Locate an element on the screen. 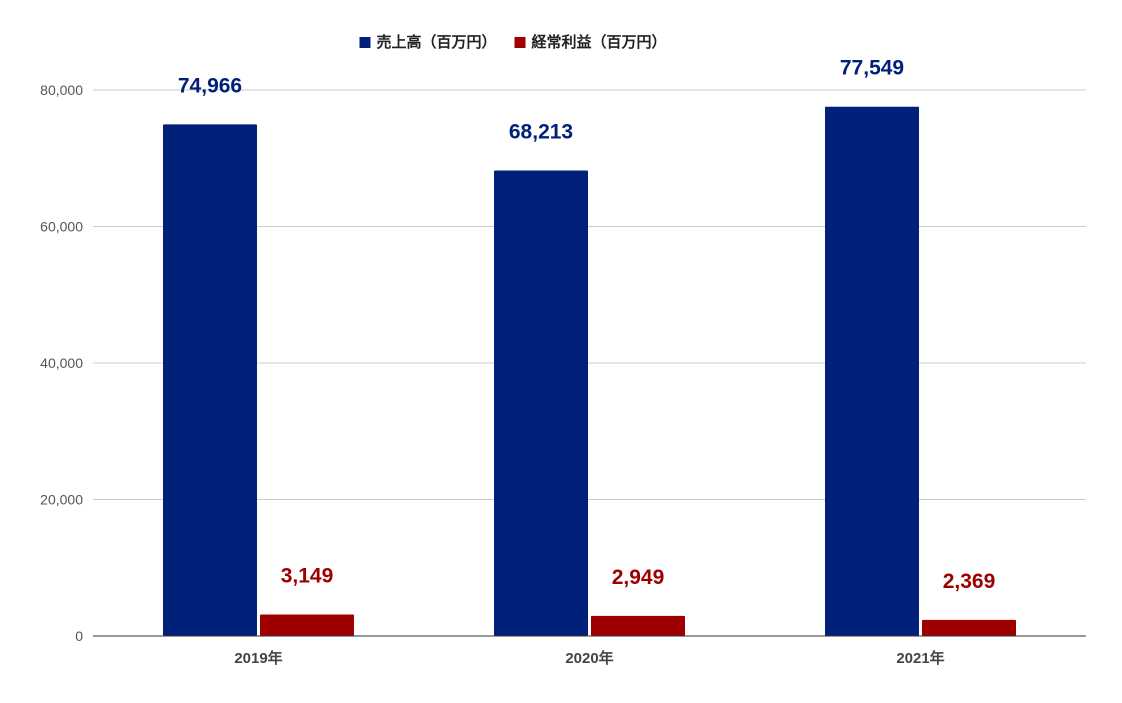 This screenshot has width=1122, height=703. y-tick-label: 20,000 is located at coordinates (61, 500).